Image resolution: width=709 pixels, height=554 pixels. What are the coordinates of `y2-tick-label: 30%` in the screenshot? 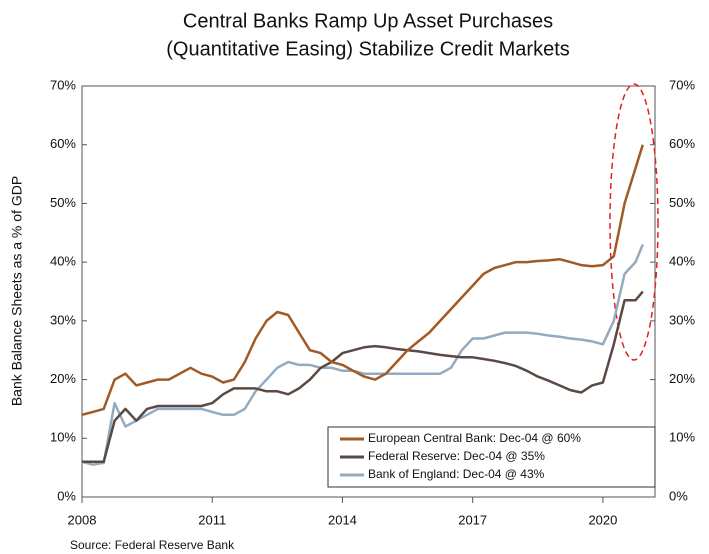 It's located at (682, 319).